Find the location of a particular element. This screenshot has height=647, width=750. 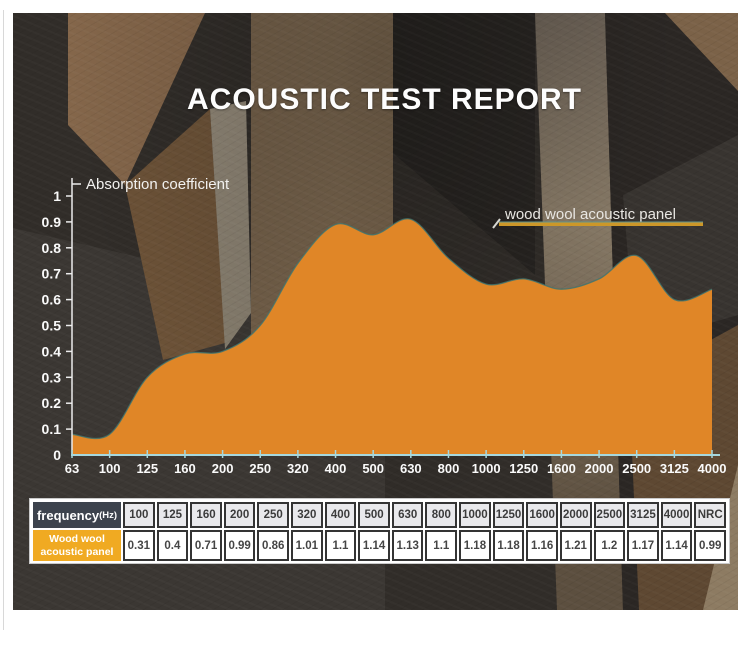

table-value-cell: 1.17 is located at coordinates (643, 545).